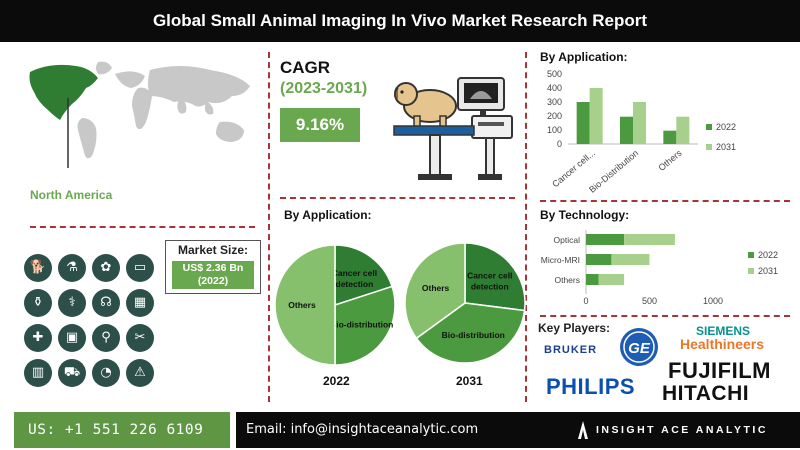 Image resolution: width=800 pixels, height=450 pixels. I want to click on cagr-value: 9.16%, so click(320, 125).